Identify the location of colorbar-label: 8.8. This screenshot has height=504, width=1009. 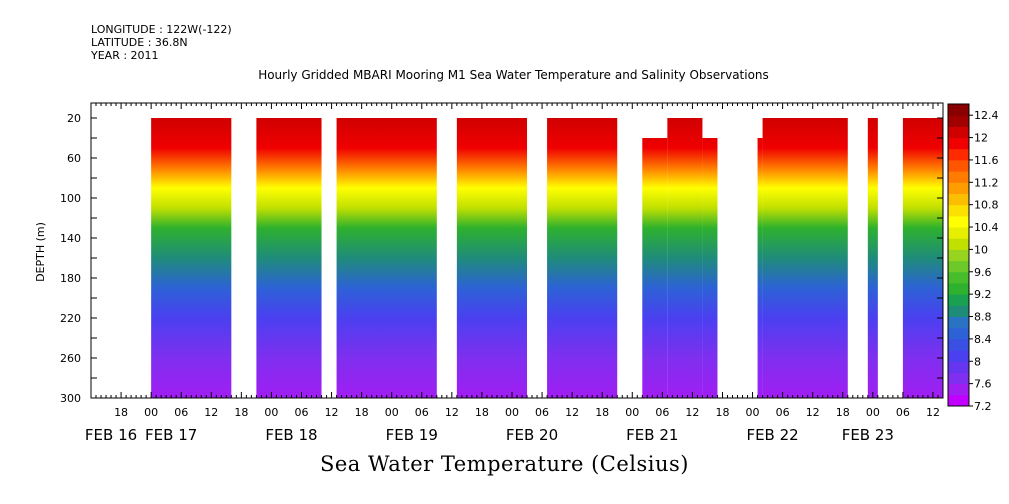
(983, 317).